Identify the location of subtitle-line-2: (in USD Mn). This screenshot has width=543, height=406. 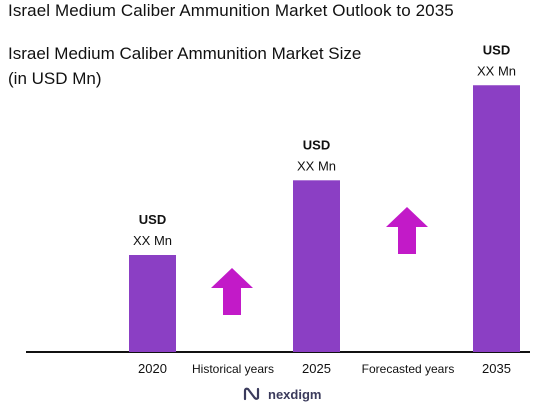
(55, 78).